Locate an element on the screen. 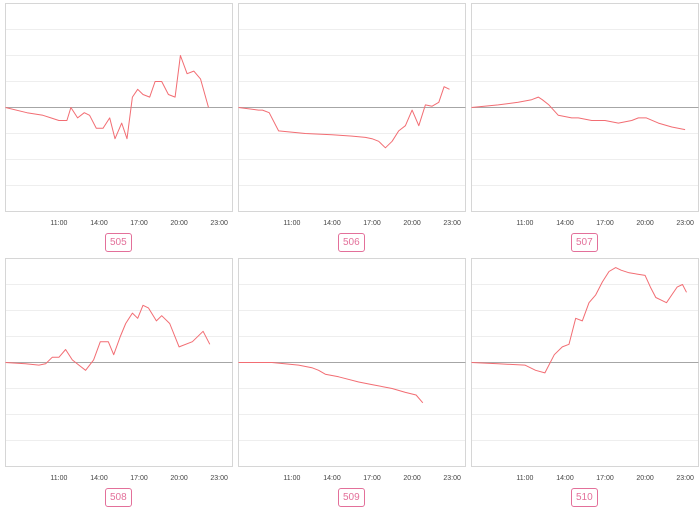  chart-509: 11:00 14:00 17:00 20:00 23:00 is located at coordinates (352, 370).